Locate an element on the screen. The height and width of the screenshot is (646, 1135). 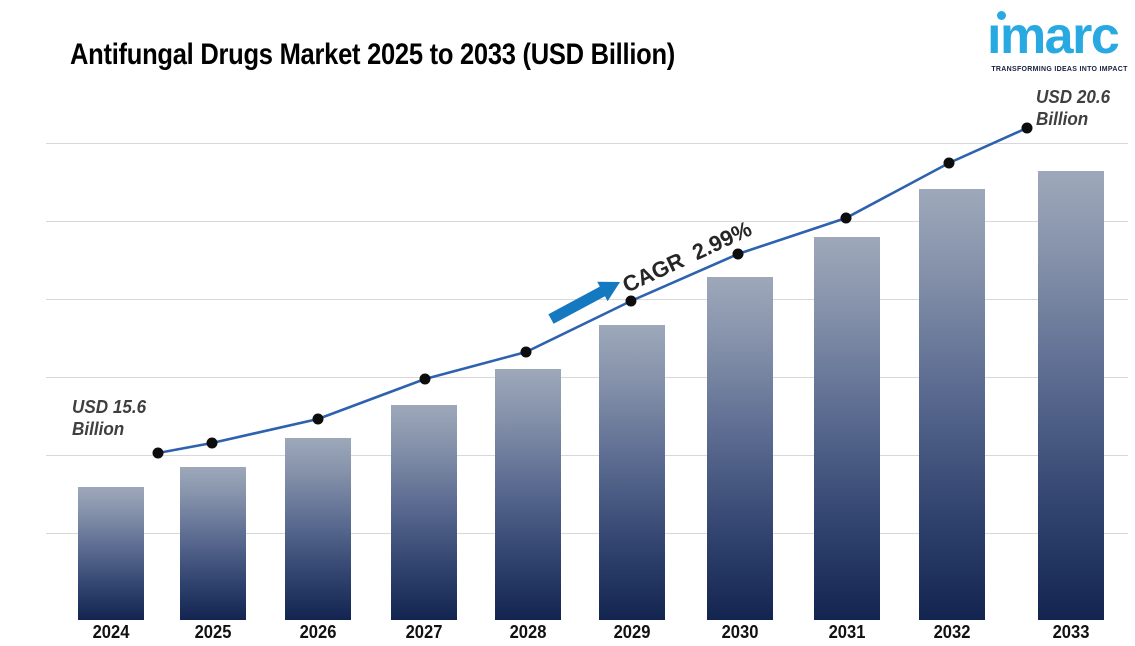
imarc-logo: ımarc TRANSFORMING IDEAS INTO IMPACT is located at coordinates (1059, 45).